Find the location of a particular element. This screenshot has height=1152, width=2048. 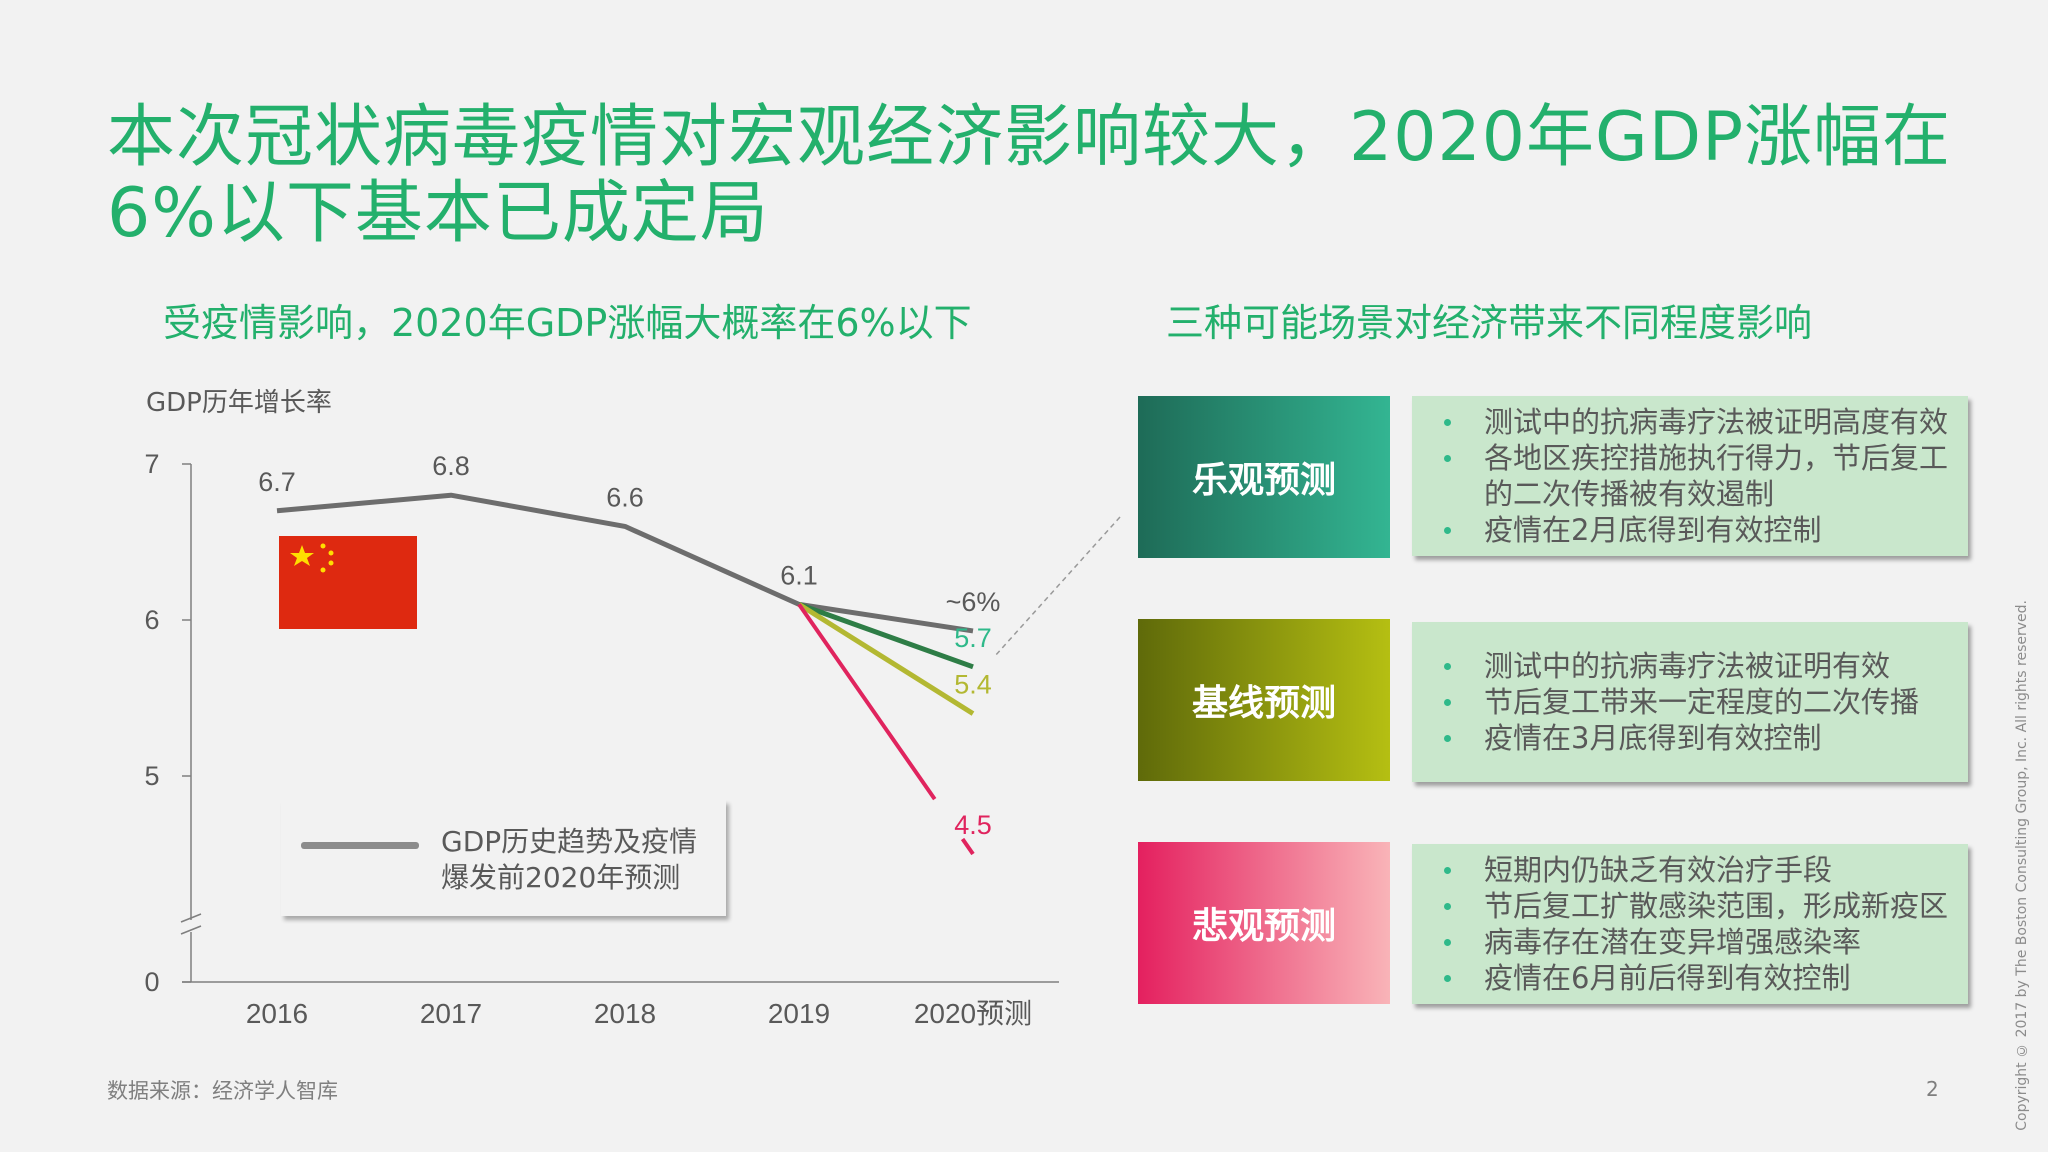

y-tick-label: 6 is located at coordinates (151, 620).